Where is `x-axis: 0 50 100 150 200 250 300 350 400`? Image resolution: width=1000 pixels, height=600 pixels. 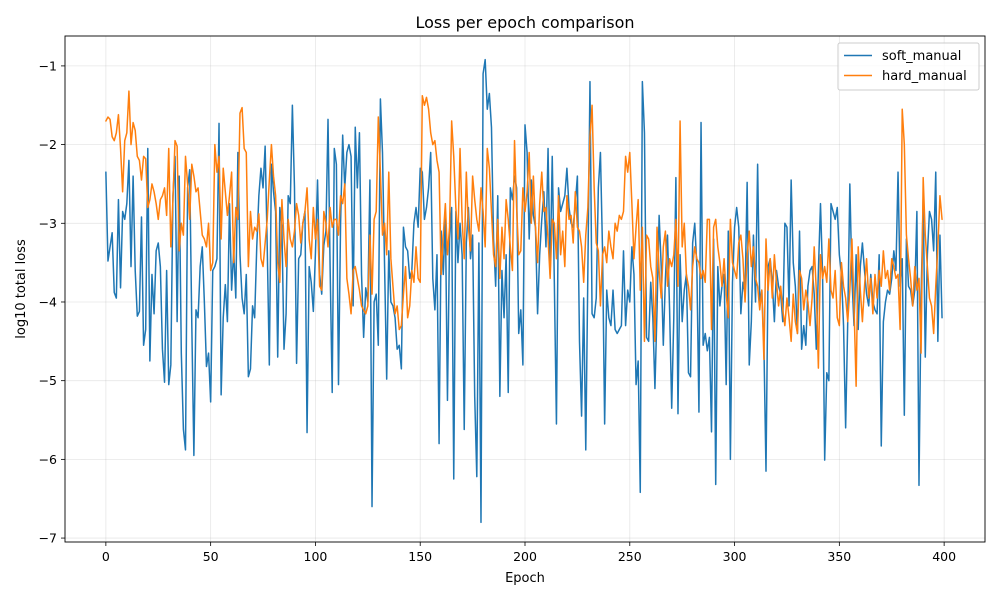
x-axis: 0 50 100 150 200 250 300 350 400 is located at coordinates (529, 553).